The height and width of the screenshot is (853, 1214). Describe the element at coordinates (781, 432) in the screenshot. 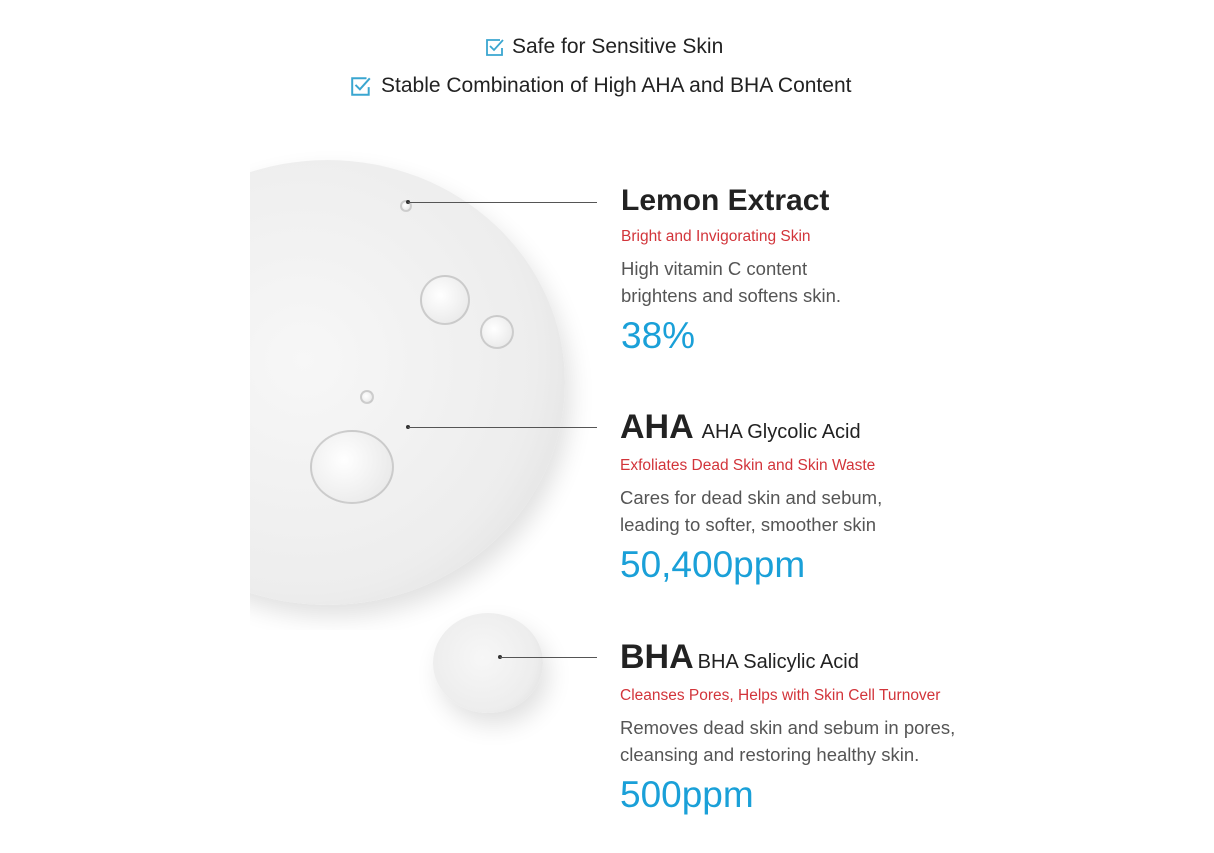

I see `ingredient-subtitle: AHA Glycolic Acid` at that location.